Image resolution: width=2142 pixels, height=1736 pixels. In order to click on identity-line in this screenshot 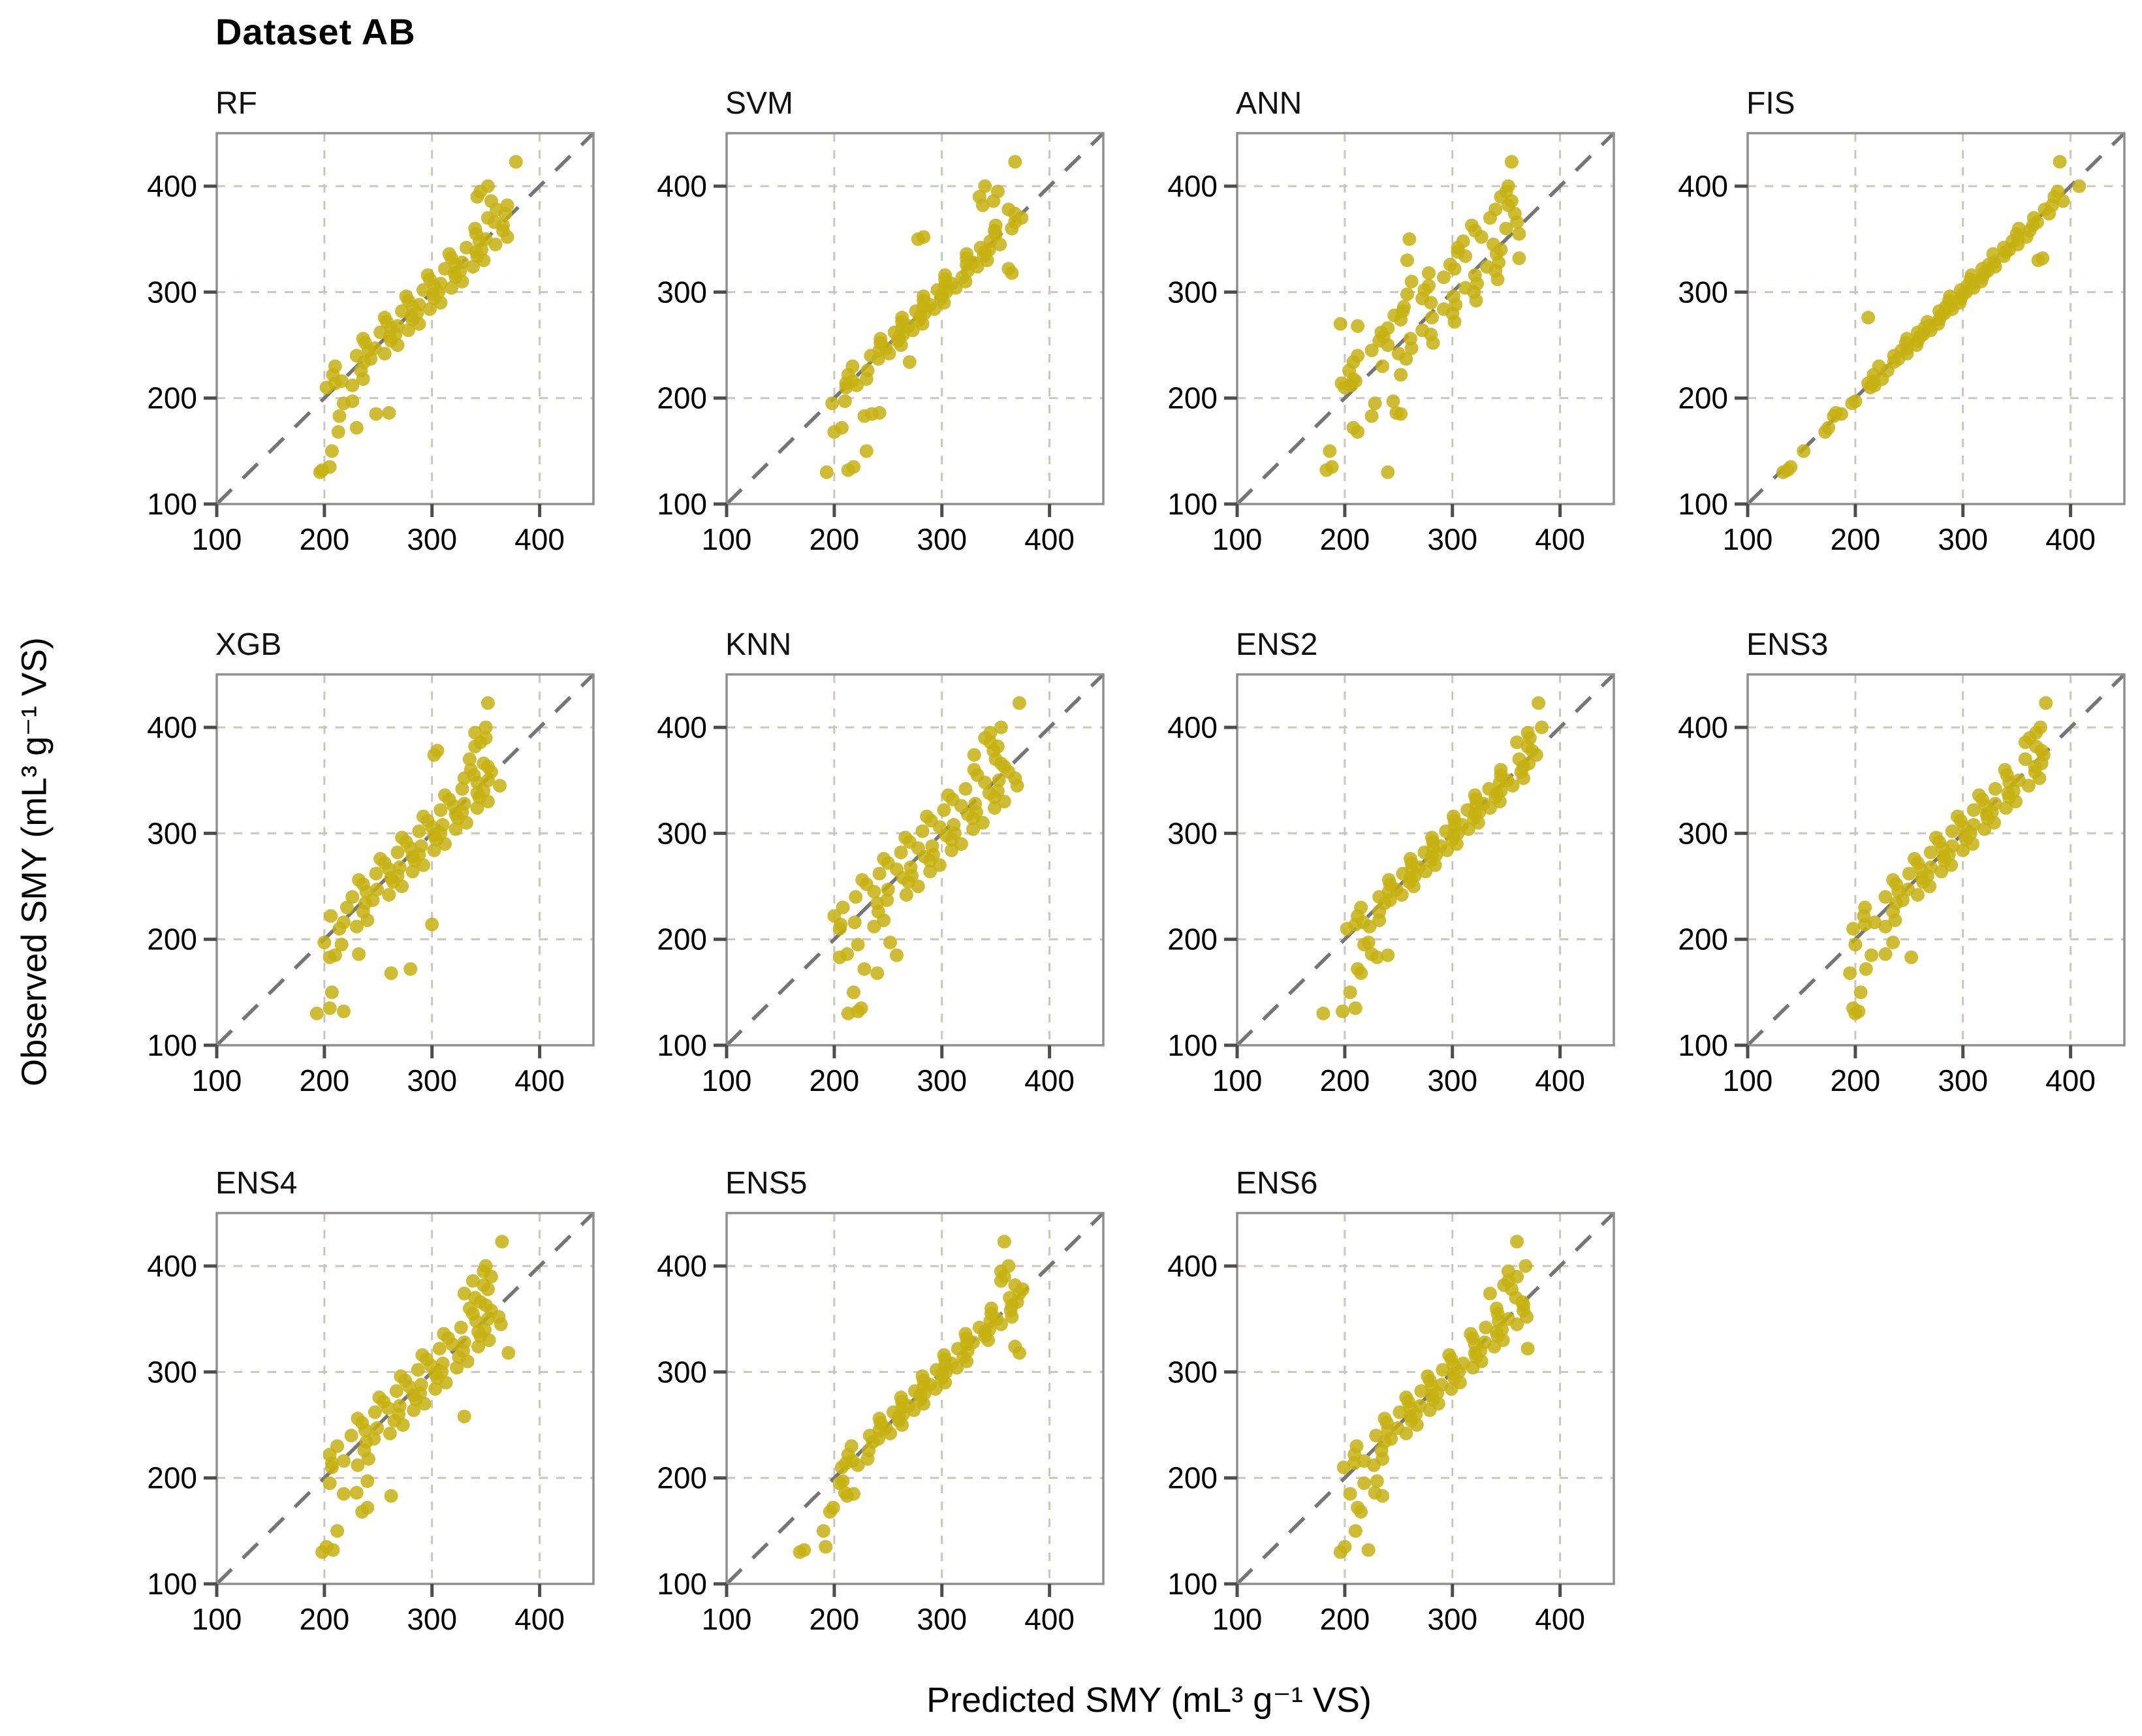, I will do `click(405, 1398)`.